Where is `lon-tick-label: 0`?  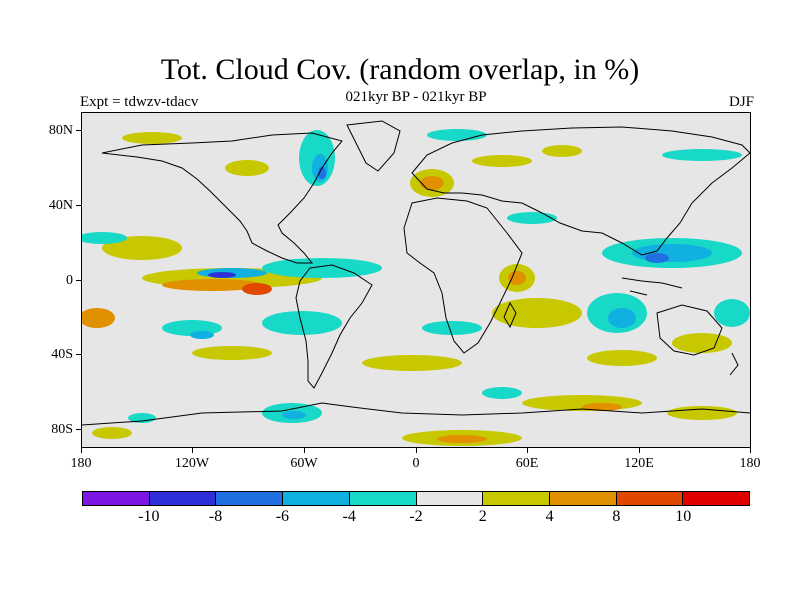 lon-tick-label: 0 is located at coordinates (416, 463).